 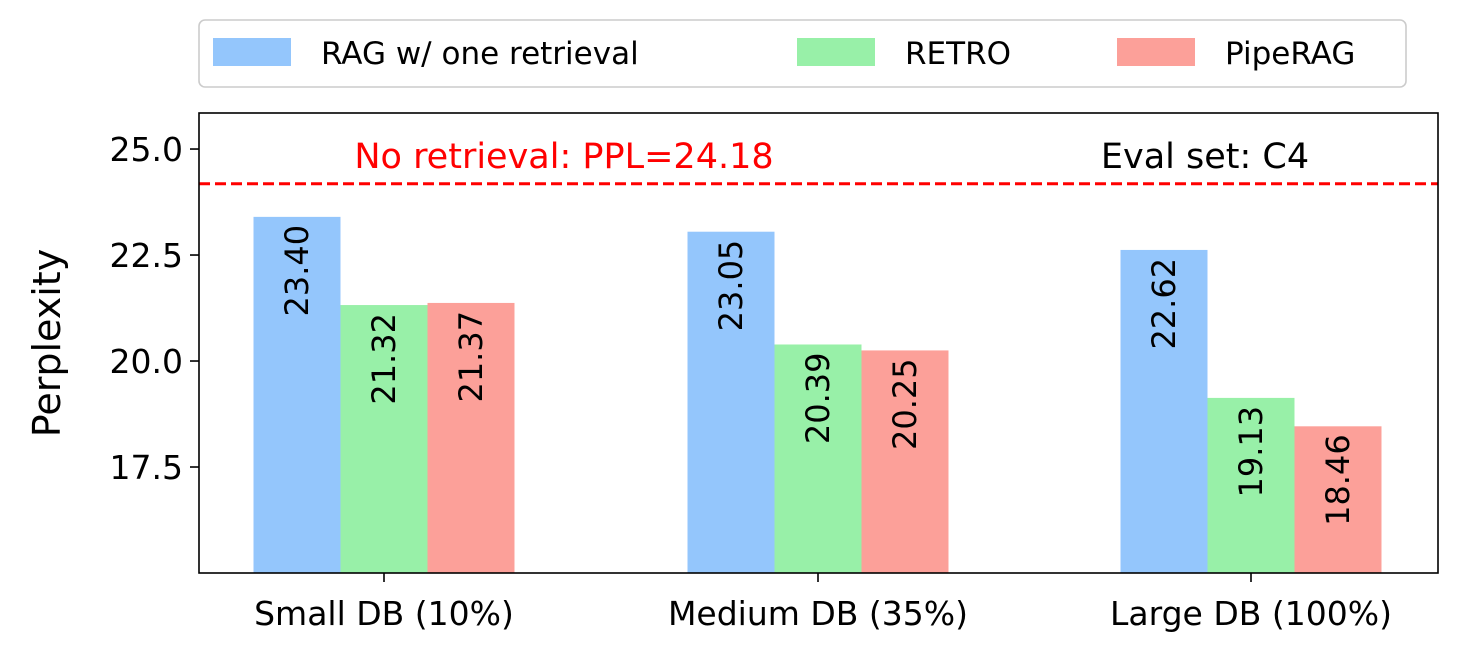 What do you see at coordinates (146, 467) in the screenshot?
I see `y-tick-label: 17.5` at bounding box center [146, 467].